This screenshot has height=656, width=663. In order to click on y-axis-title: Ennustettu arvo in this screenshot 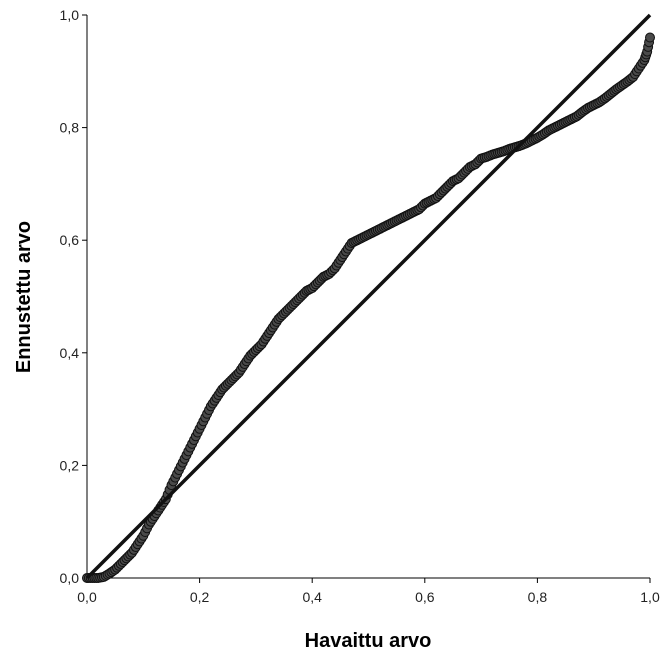, I will do `click(24, 297)`.